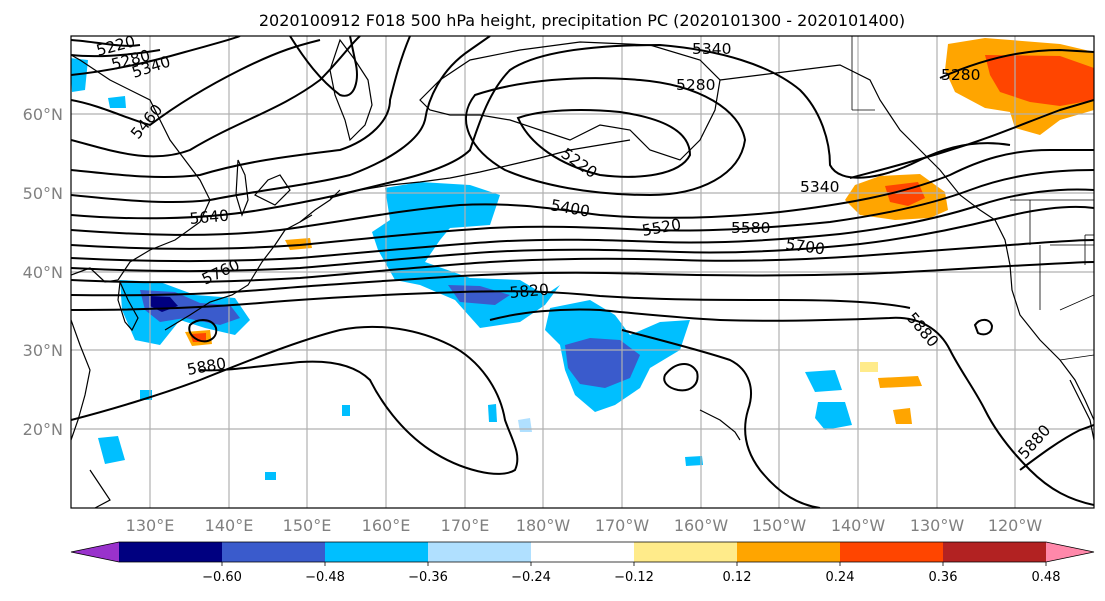 The image size is (1105, 601). Describe the element at coordinates (209, 217) in the screenshot. I see `contour-label: 5640` at that location.